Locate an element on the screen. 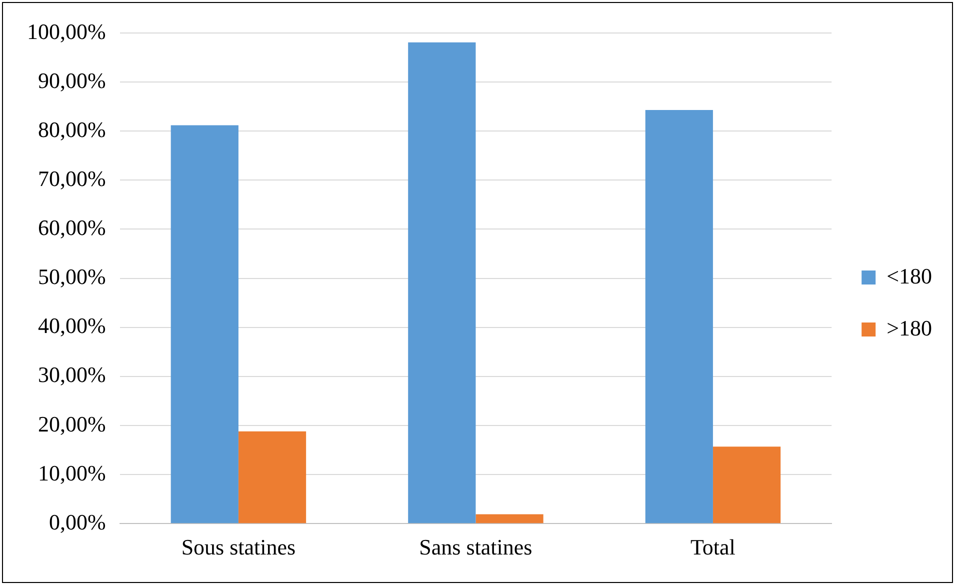 The height and width of the screenshot is (585, 955). x-tick-label: Sous statines is located at coordinates (238, 547).